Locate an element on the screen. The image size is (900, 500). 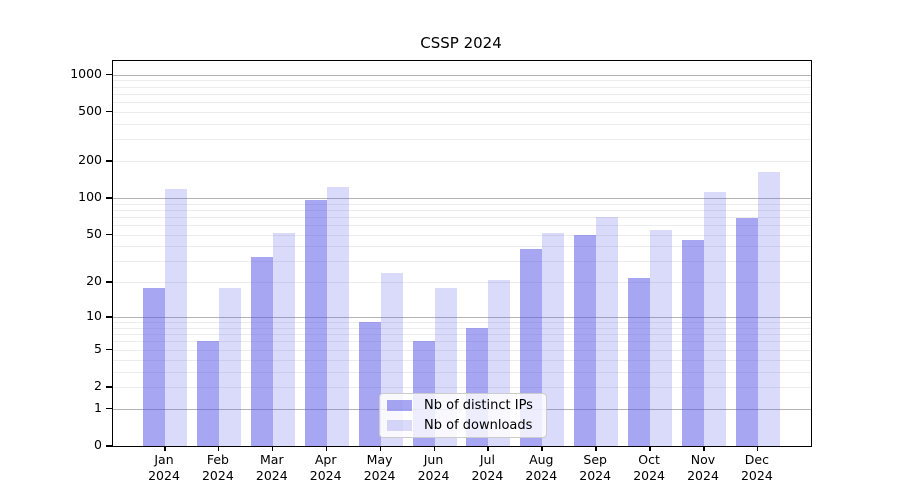
bar-distinct-ips-apr is located at coordinates (315, 322).